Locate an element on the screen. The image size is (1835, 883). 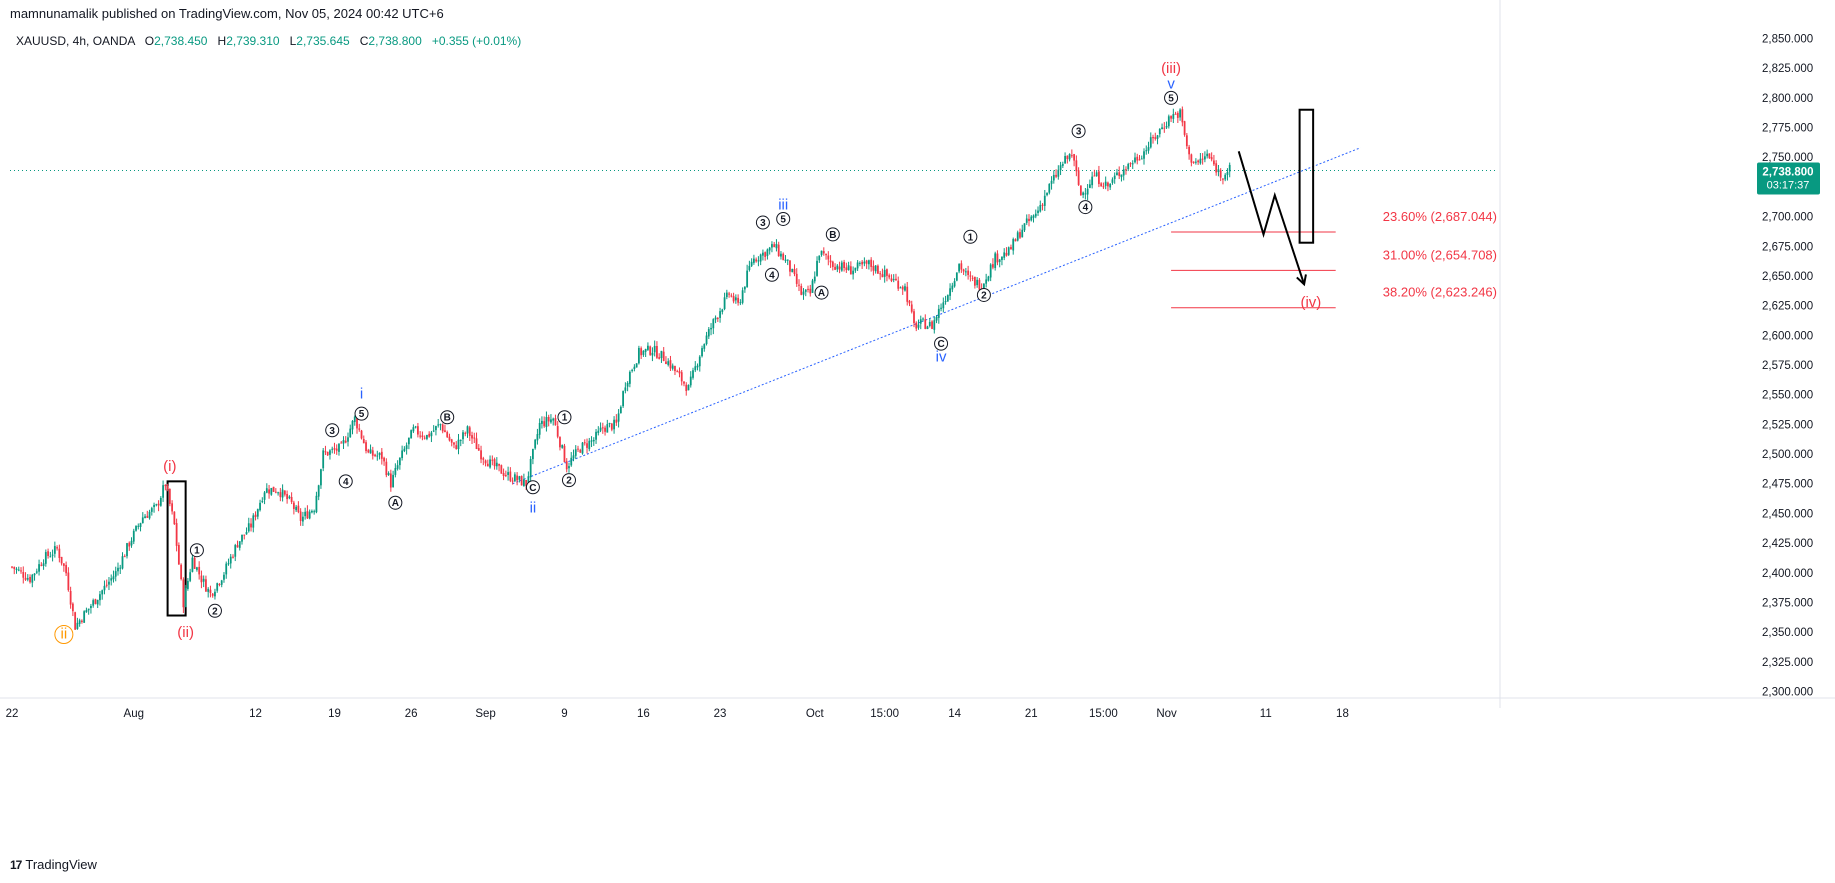
price-tick-label: 2,650.000 is located at coordinates (1787, 277).